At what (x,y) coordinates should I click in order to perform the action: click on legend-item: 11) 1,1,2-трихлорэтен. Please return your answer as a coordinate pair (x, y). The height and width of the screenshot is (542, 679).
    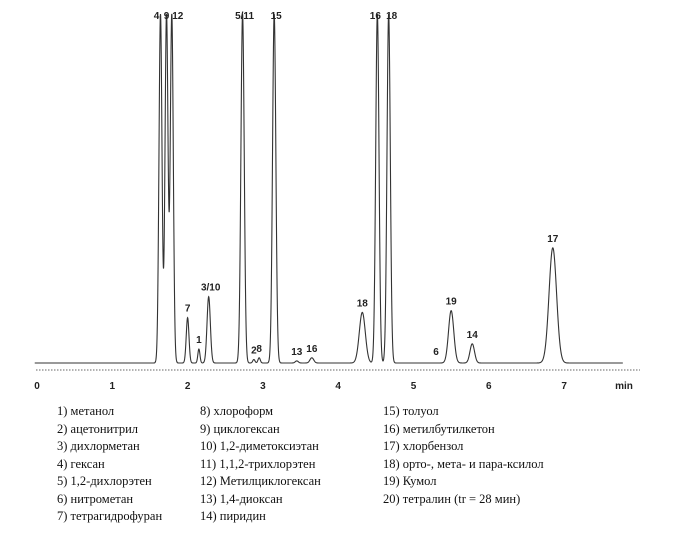
    Looking at the image, I should click on (258, 463).